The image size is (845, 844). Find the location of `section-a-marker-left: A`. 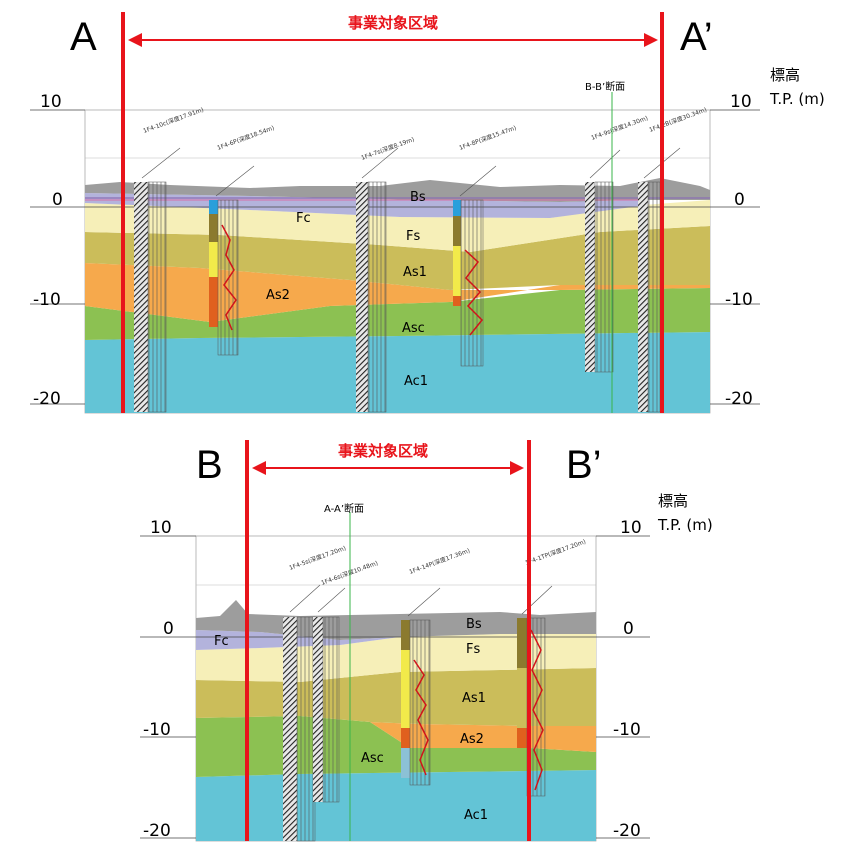

section-a-marker-left: A is located at coordinates (83, 37).